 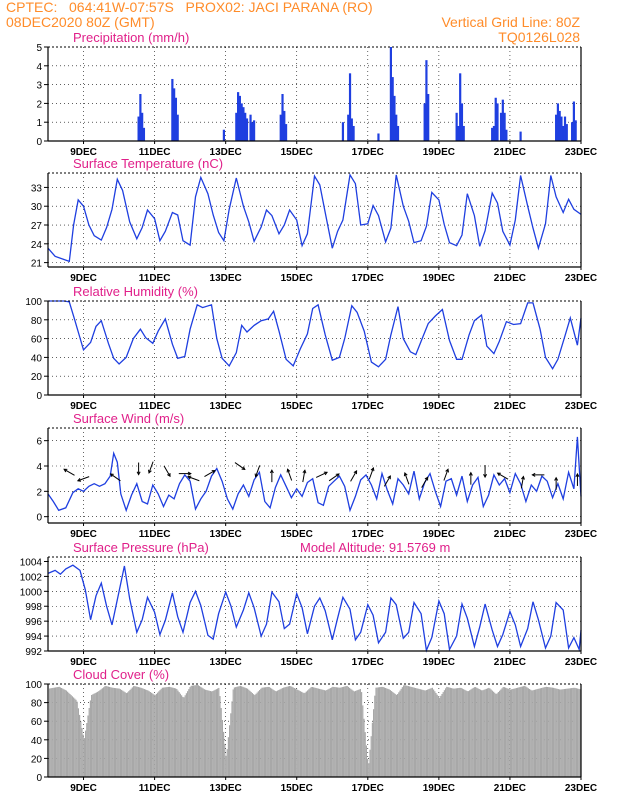 What do you see at coordinates (510, 406) in the screenshot?
I see `humidity-xtick-label: 21DEC` at bounding box center [510, 406].